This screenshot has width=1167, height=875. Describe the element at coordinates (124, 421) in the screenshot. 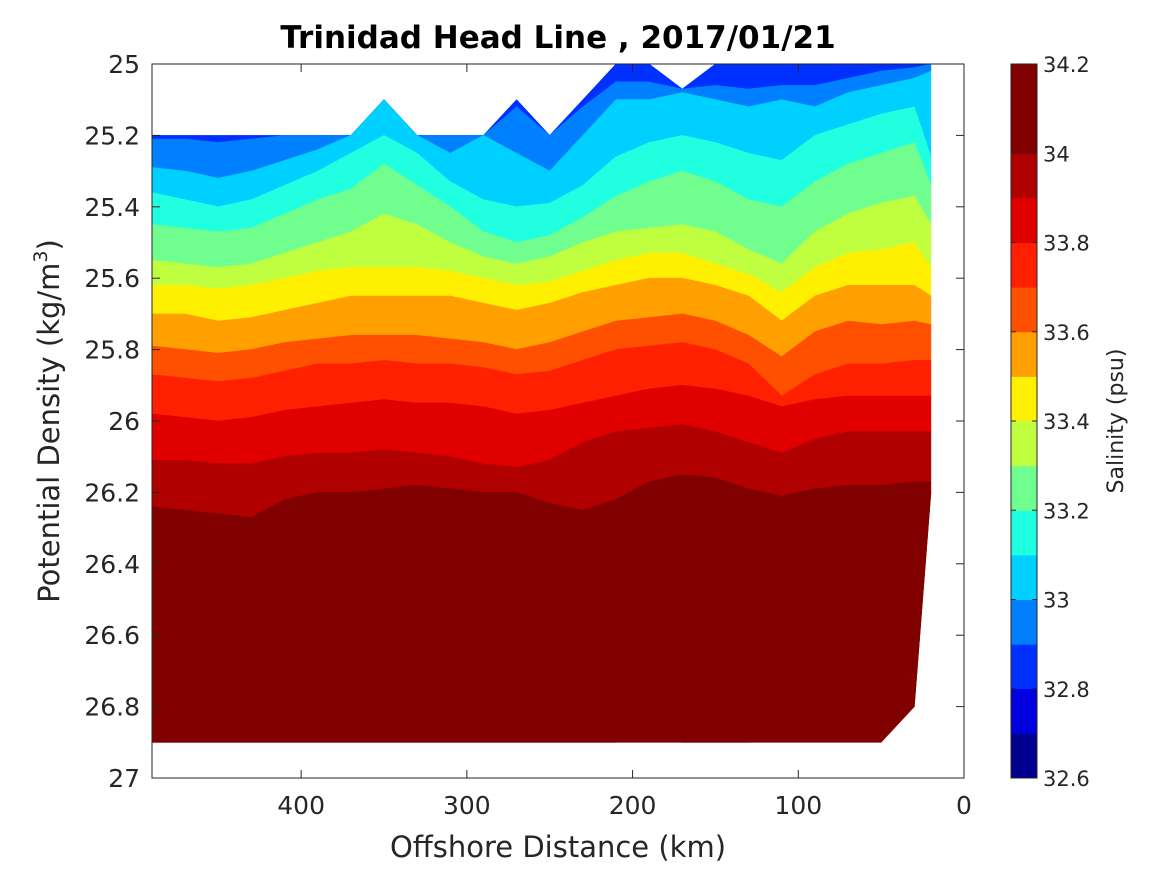

I see `y-tick-label: 26` at that location.